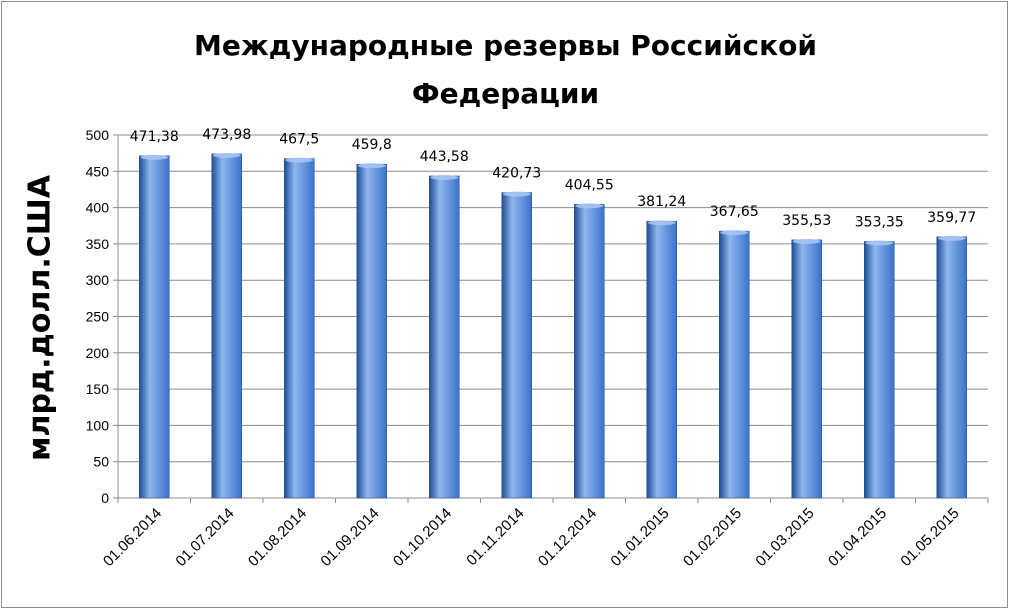 Image resolution: width=1011 pixels, height=611 pixels. I want to click on x-tick-label: 01.10.2014, so click(422, 537).